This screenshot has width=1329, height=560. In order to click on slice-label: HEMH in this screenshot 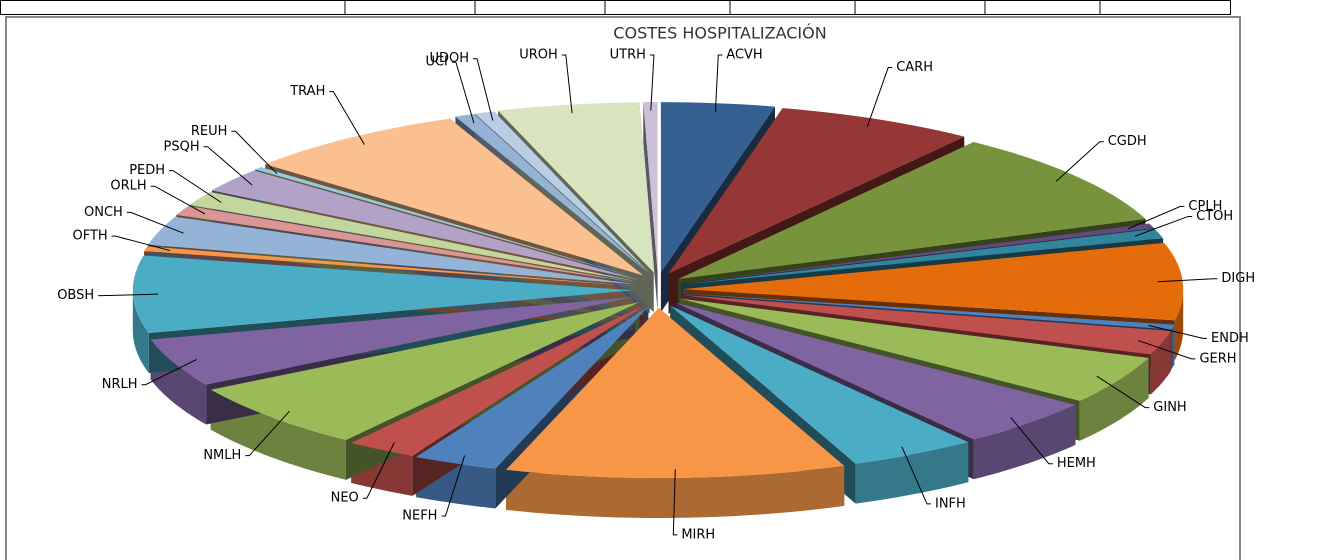, I will do `click(1076, 463)`.